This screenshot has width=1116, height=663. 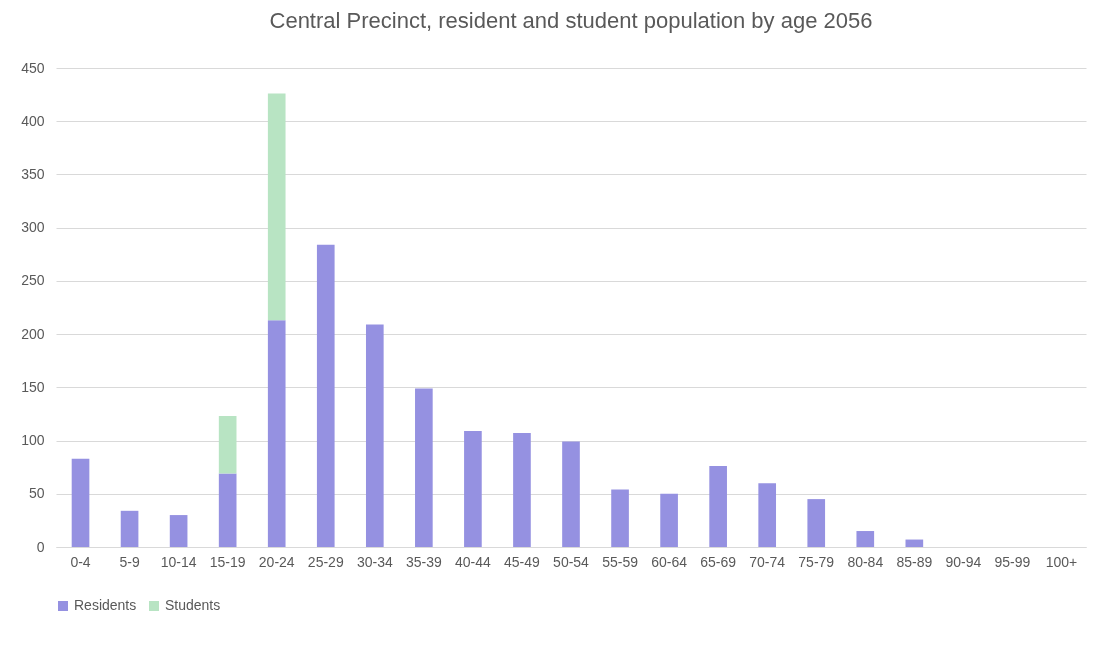 I want to click on legend-label: Students, so click(x=193, y=605).